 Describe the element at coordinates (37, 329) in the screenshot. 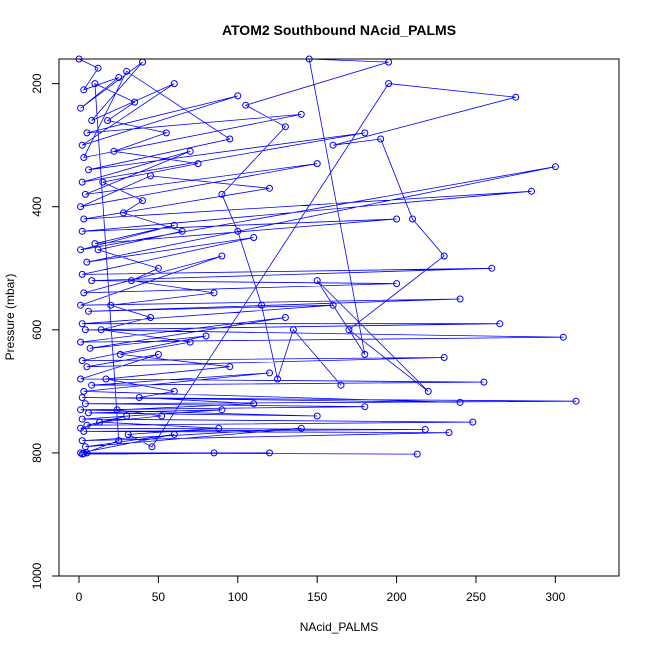

I see `y-tick-label: 600` at that location.